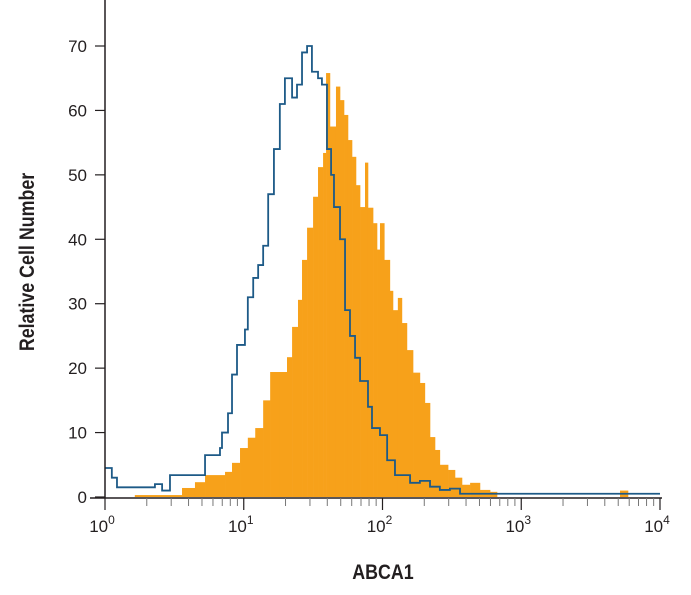 The height and width of the screenshot is (595, 691). Describe the element at coordinates (527, 520) in the screenshot. I see `x-tick-exponent: 3` at that location.